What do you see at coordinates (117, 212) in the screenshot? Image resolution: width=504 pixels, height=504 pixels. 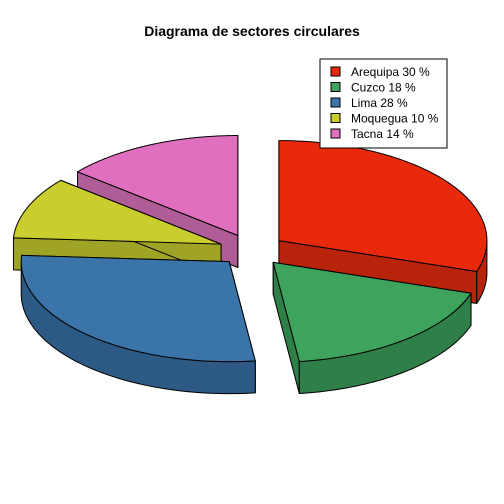 I see `slice-moquegua-top` at bounding box center [117, 212].